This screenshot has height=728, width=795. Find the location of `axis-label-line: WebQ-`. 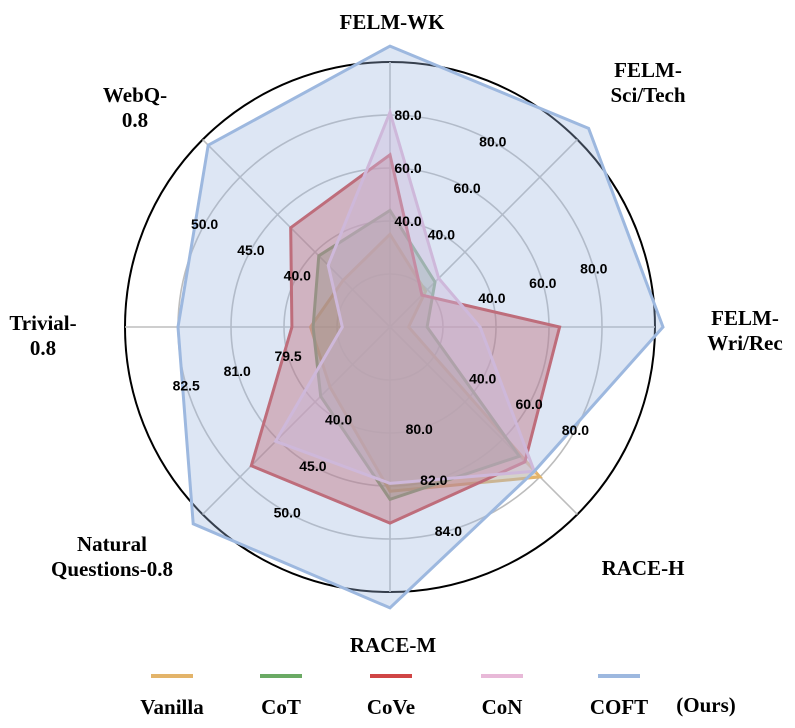

axis-label-line: WebQ- is located at coordinates (135, 95).